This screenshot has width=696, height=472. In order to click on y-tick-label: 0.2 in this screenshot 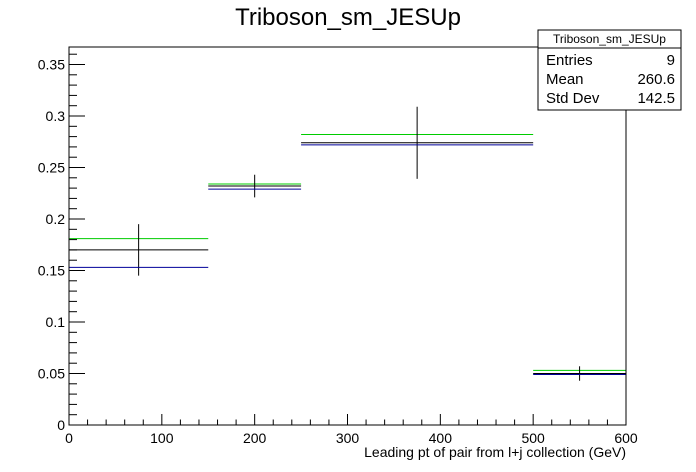, I will do `click(56, 219)`.